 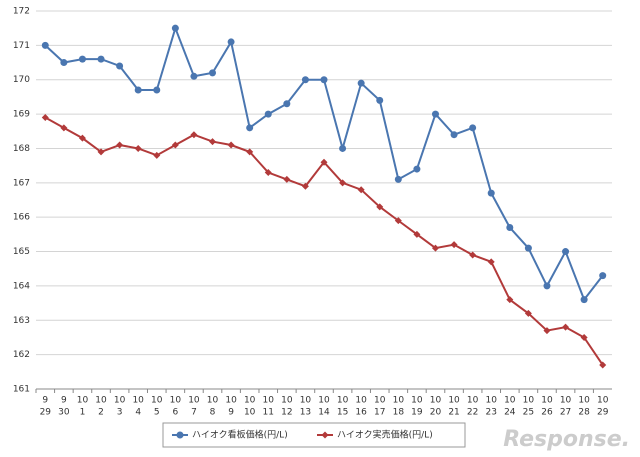 I want to click on x-tick-label: 13, so click(x=305, y=413).